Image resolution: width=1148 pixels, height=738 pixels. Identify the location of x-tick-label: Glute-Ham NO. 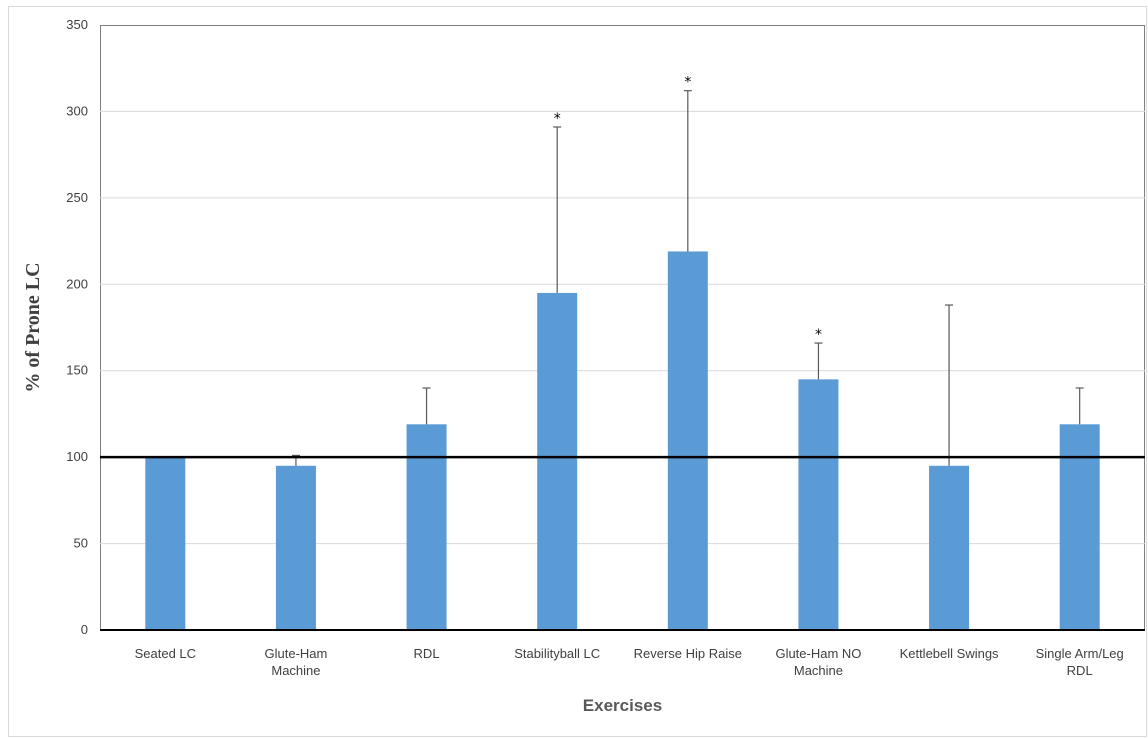
(818, 653).